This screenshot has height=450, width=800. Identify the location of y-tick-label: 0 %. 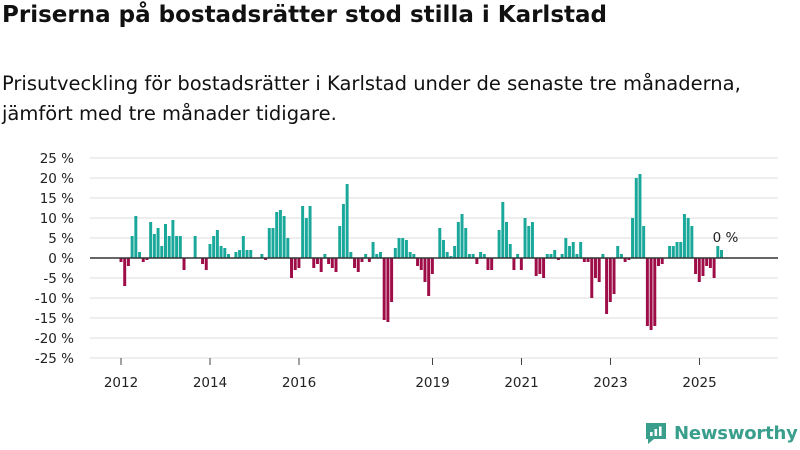
(61, 259).